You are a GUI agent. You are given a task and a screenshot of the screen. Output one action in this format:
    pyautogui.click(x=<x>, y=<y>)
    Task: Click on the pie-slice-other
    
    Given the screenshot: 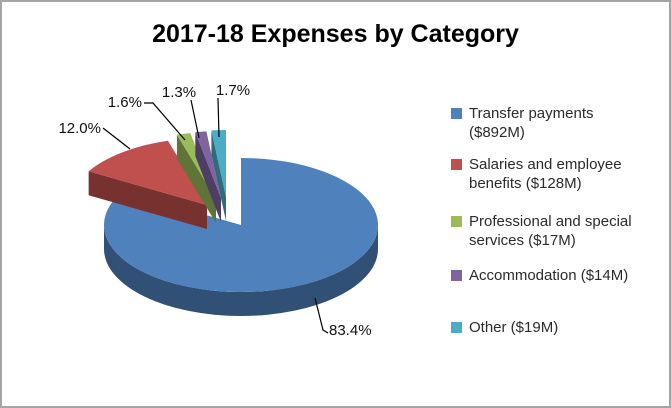 What is the action you would take?
    pyautogui.click(x=218, y=163)
    